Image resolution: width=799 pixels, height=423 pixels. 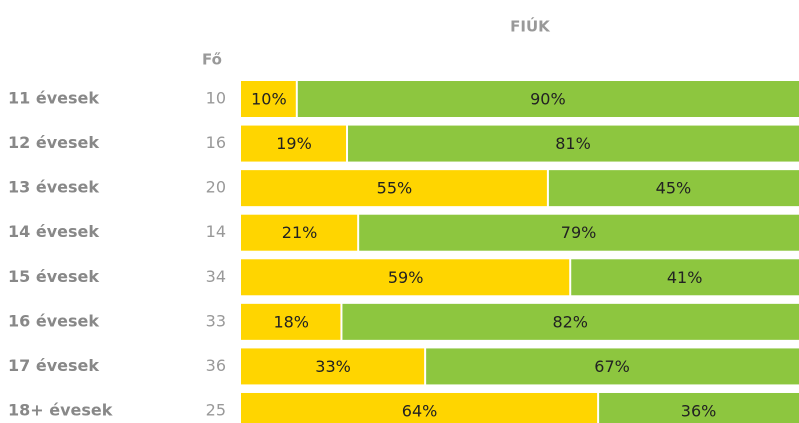 I want to click on value-label: 36%, so click(x=699, y=410).